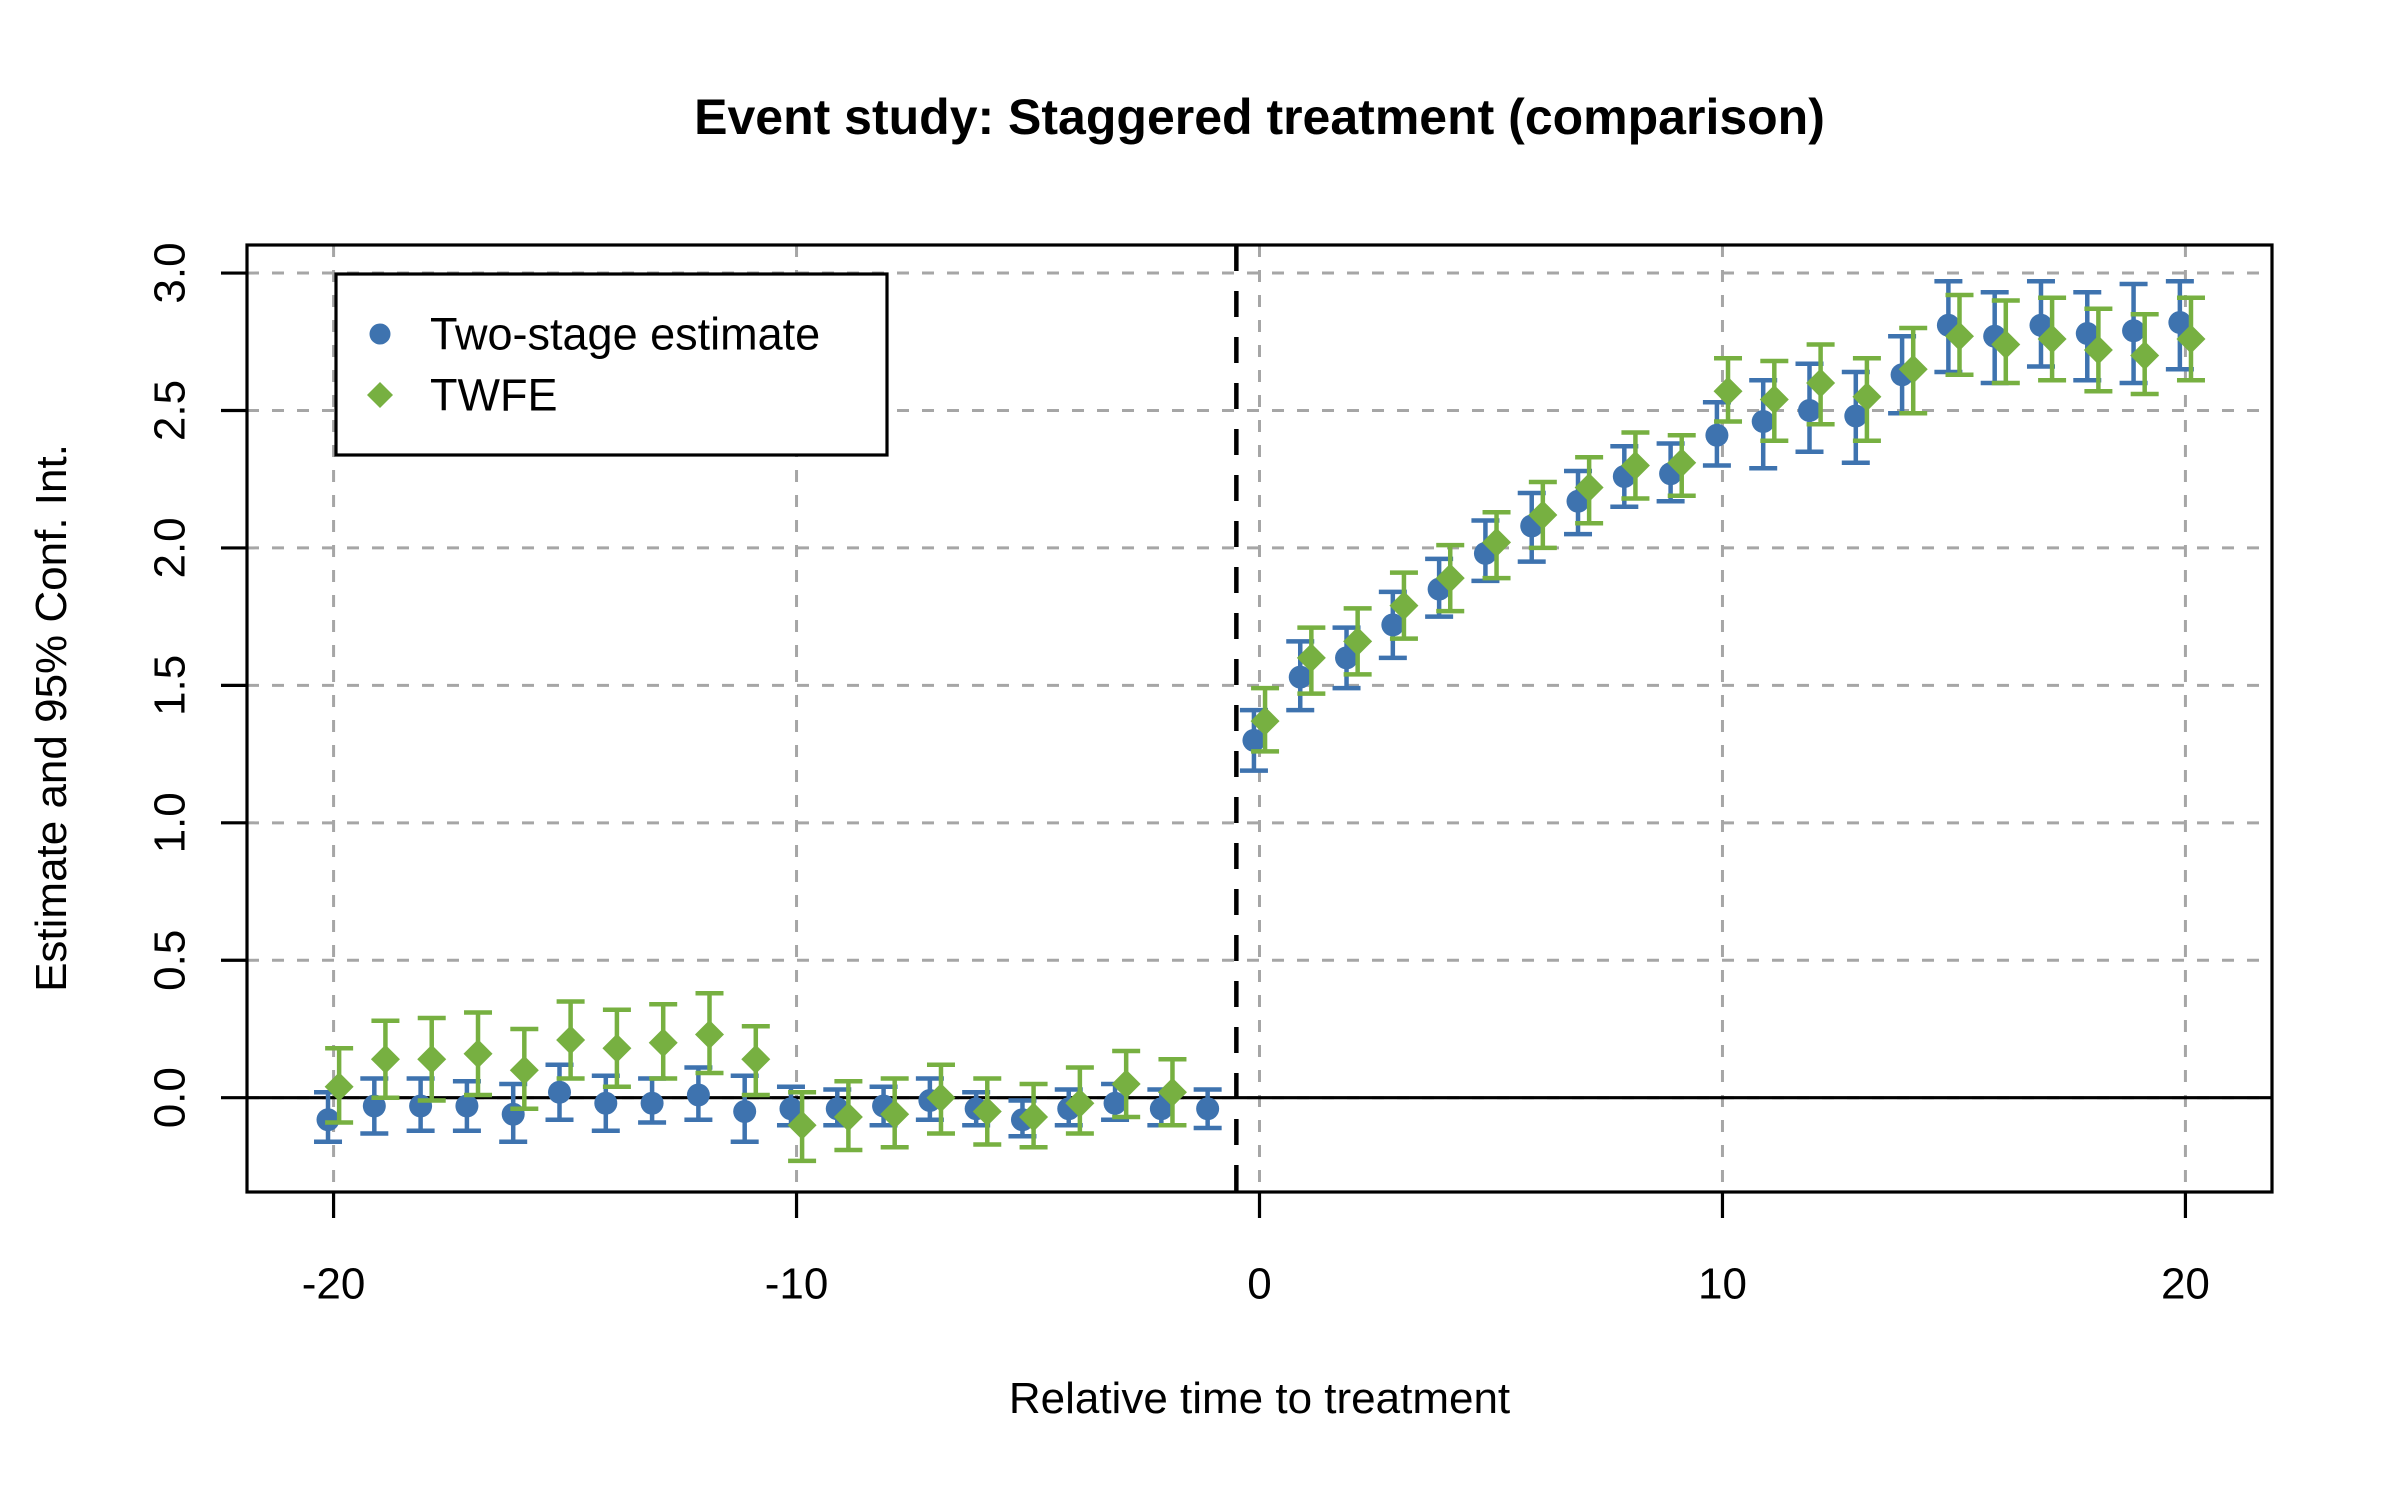 The height and width of the screenshot is (1500, 2400). Describe the element at coordinates (380, 334) in the screenshot. I see `legend-marker-circle` at that location.